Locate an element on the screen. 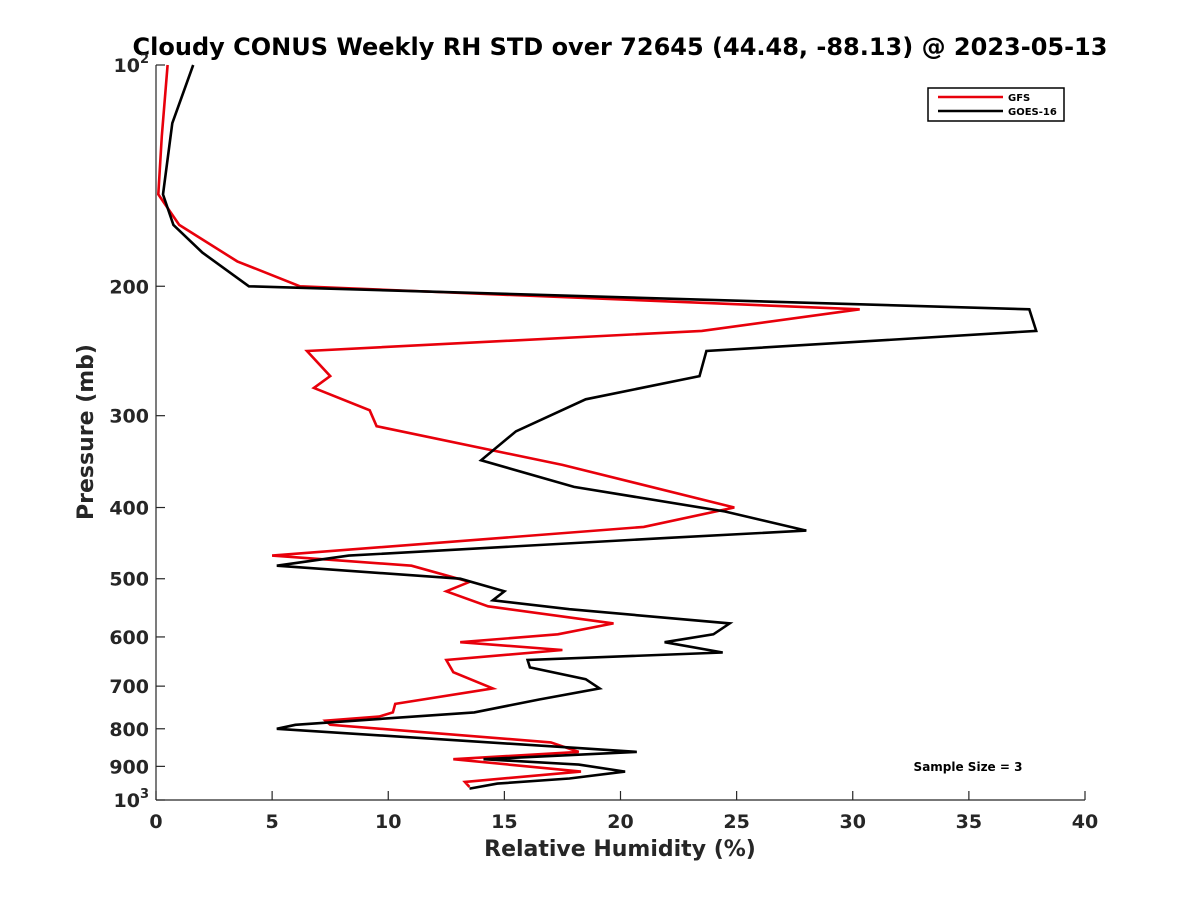 The height and width of the screenshot is (900, 1200). x-tick-label: 15 is located at coordinates (504, 822).